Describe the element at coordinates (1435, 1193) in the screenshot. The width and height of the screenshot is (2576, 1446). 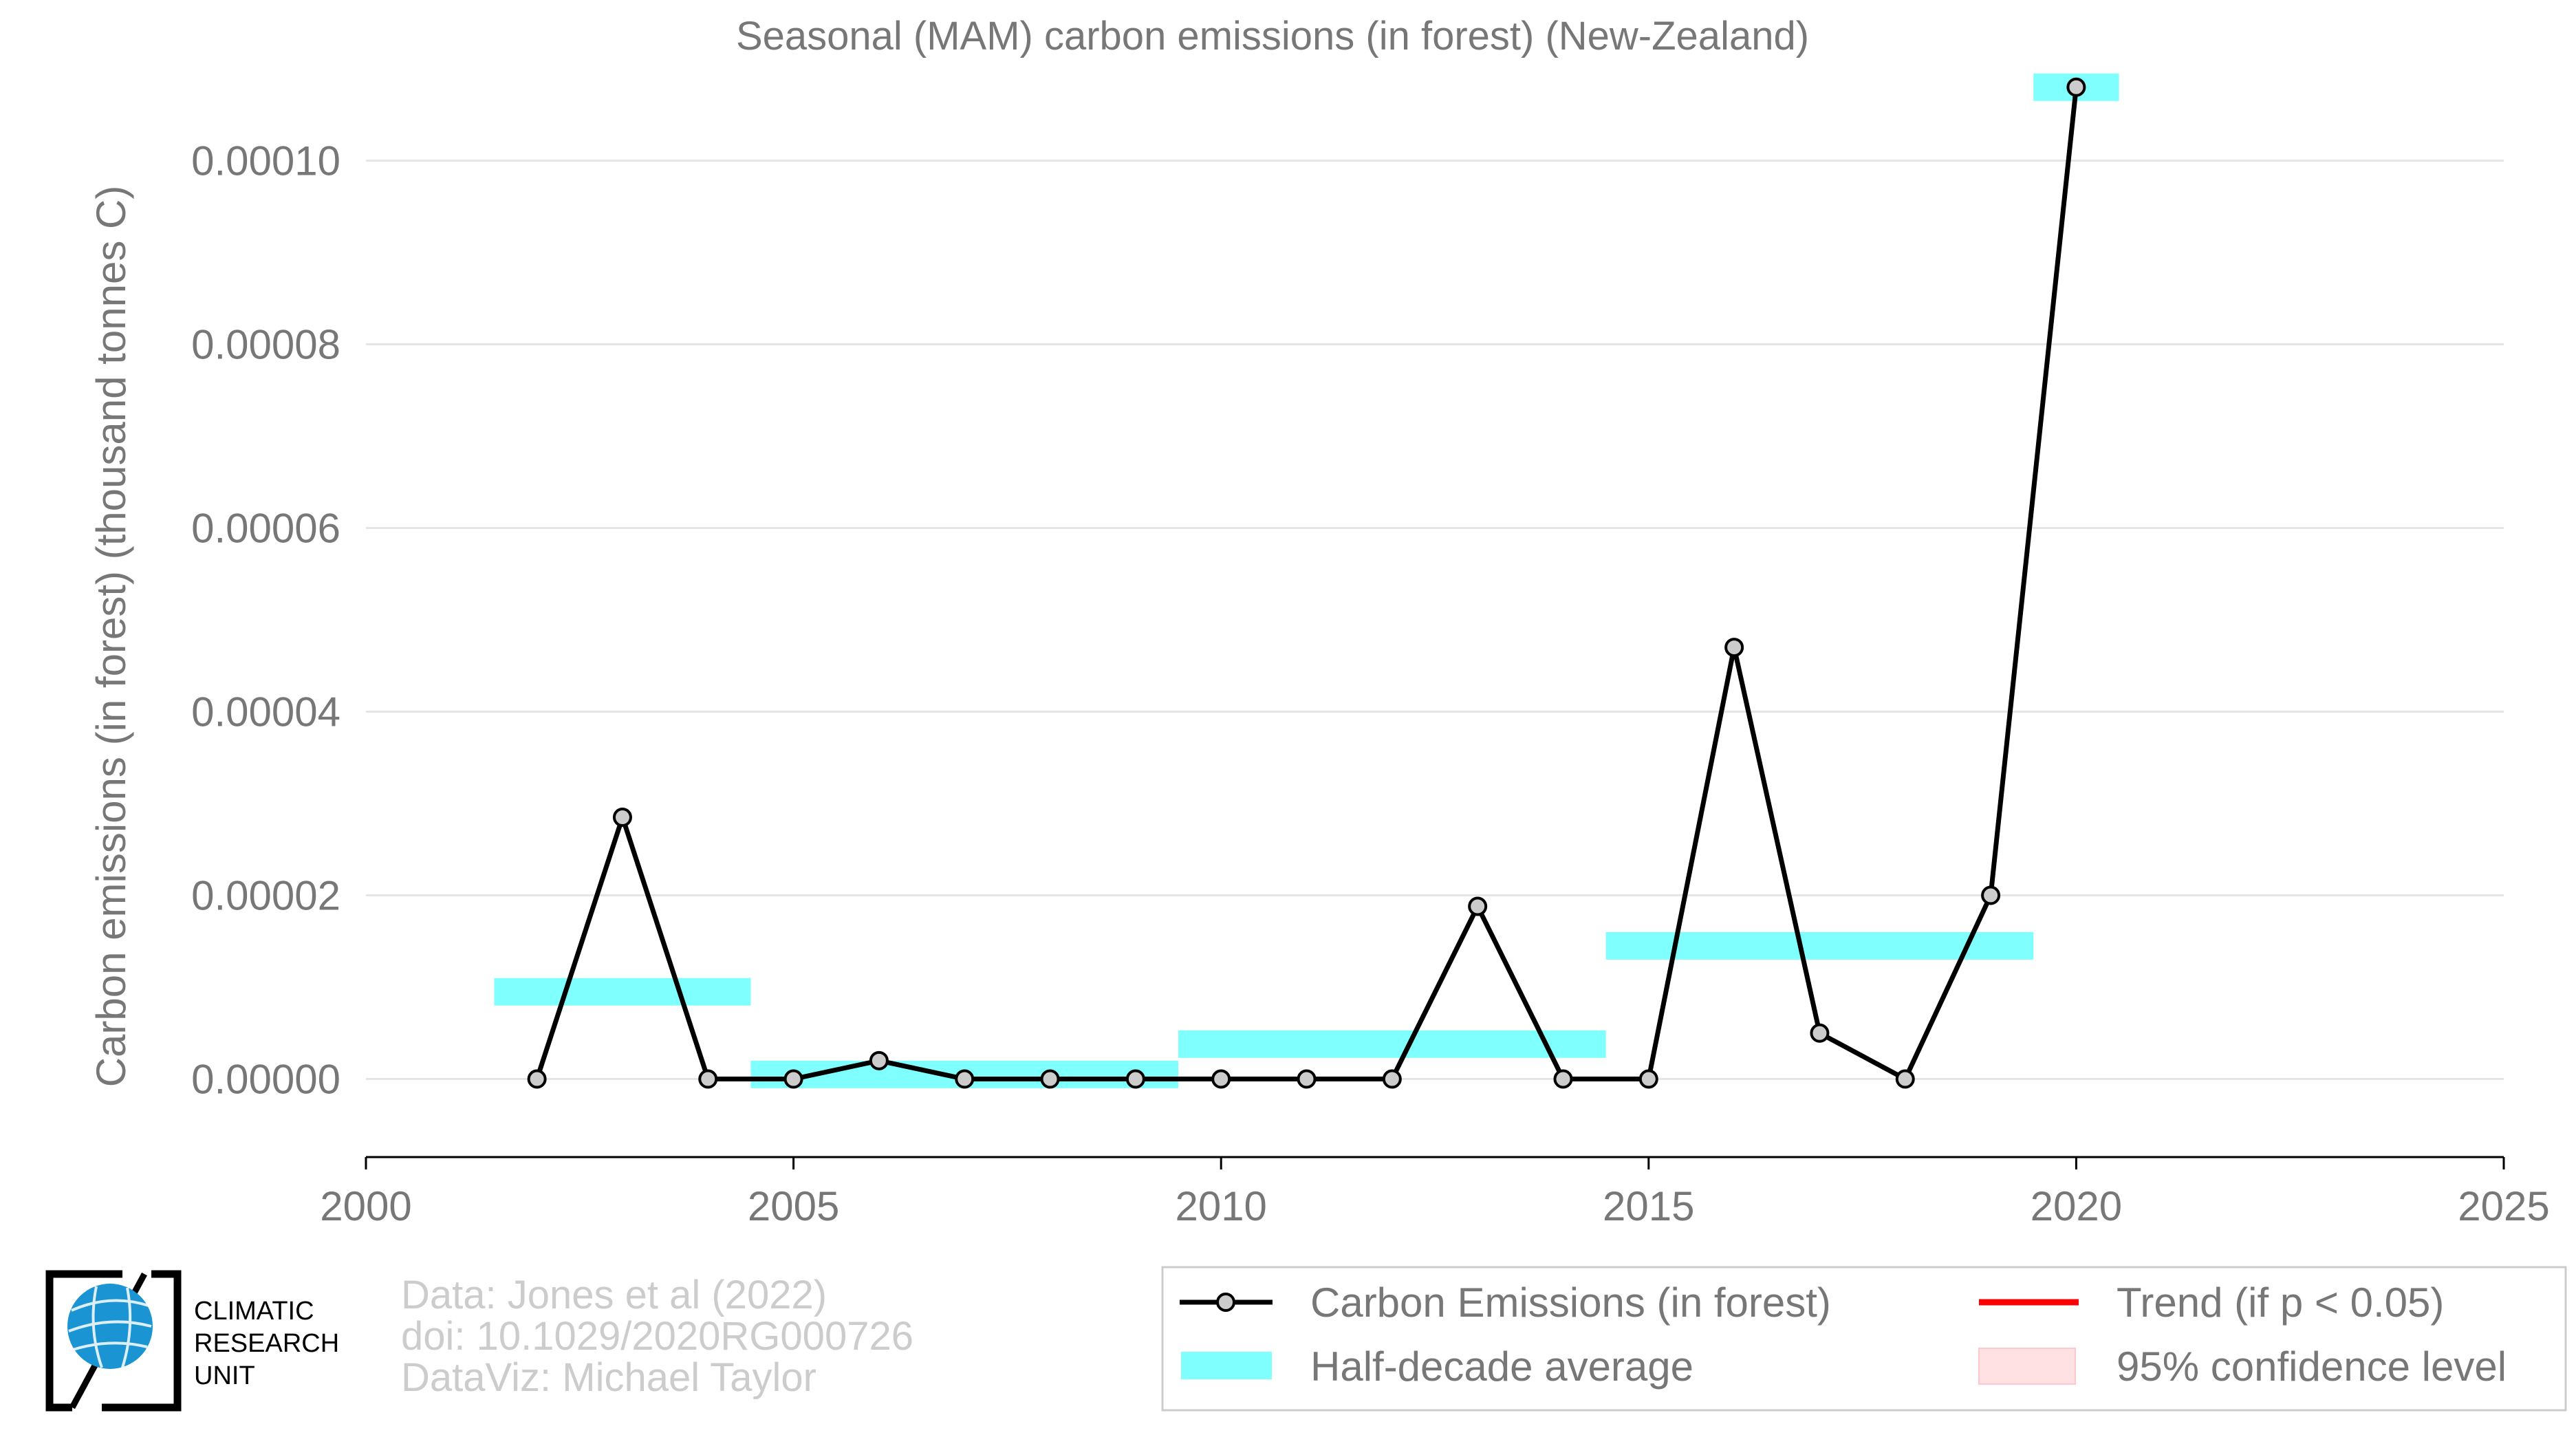
I see `x-ticks: 2000 2005 2010 2015 2020 2025` at that location.